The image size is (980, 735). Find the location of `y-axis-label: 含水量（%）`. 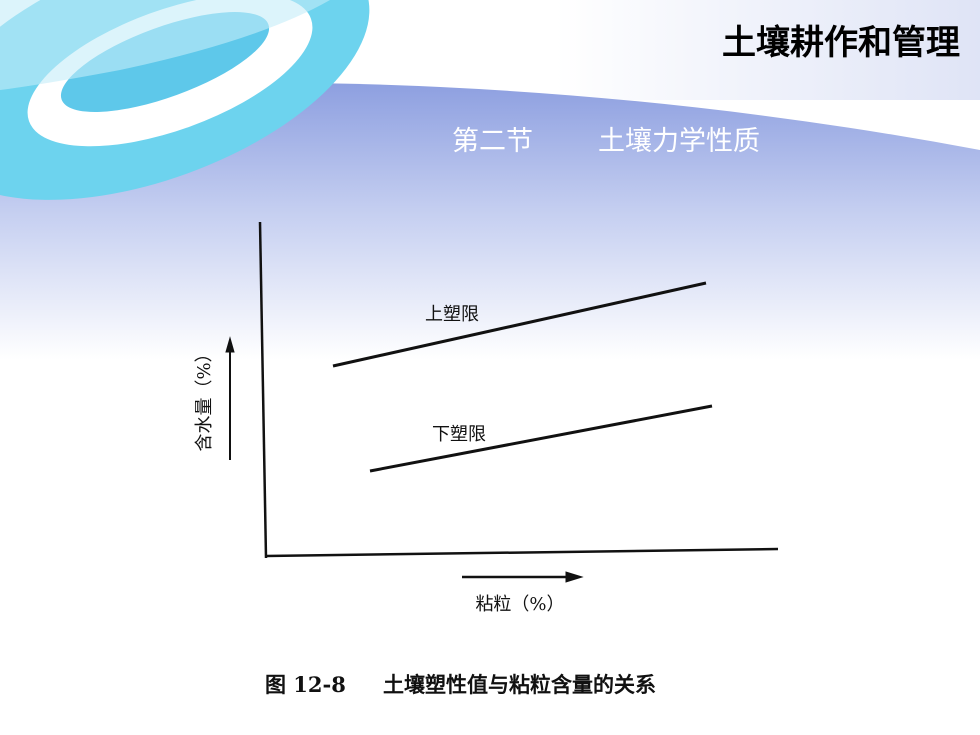

y-axis-label: 含水量（%） is located at coordinates (204, 397).